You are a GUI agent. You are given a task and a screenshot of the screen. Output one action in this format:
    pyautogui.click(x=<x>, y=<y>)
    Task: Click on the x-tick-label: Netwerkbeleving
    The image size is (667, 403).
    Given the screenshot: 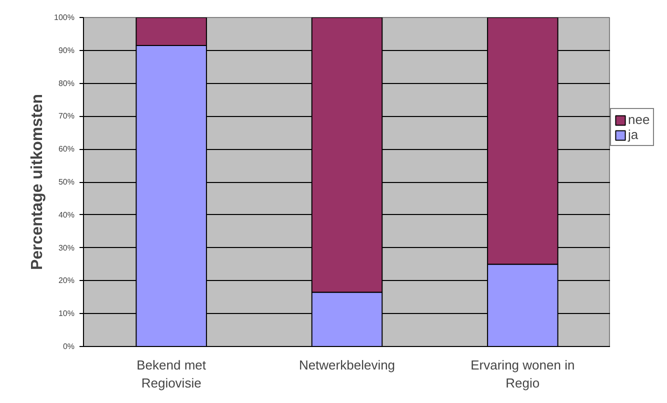 What is the action you would take?
    pyautogui.click(x=347, y=365)
    